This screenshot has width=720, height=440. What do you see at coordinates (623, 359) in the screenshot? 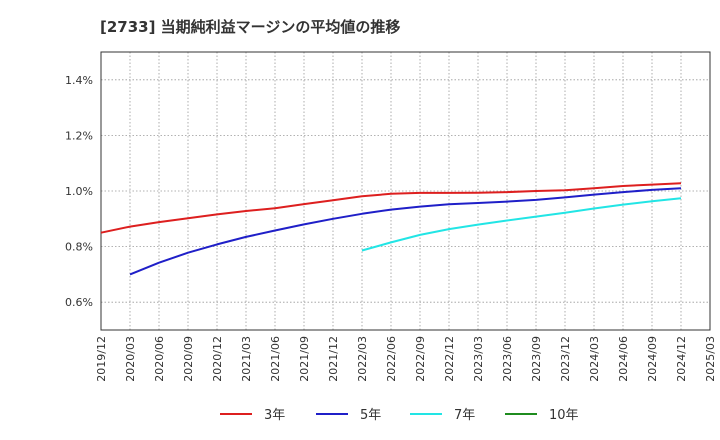
I see `x-tick-label: 2024/06` at bounding box center [623, 359].